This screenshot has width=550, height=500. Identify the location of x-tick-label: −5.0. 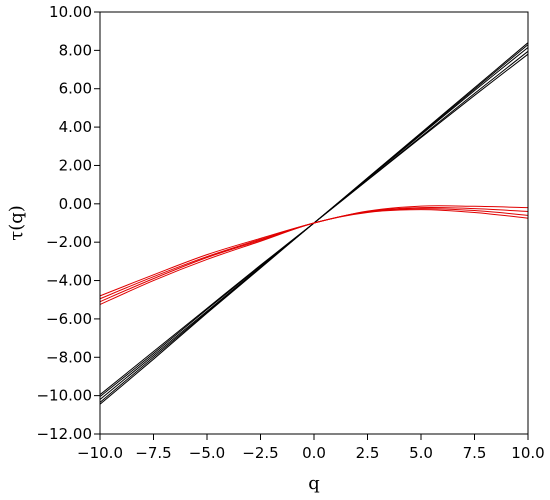
(207, 453).